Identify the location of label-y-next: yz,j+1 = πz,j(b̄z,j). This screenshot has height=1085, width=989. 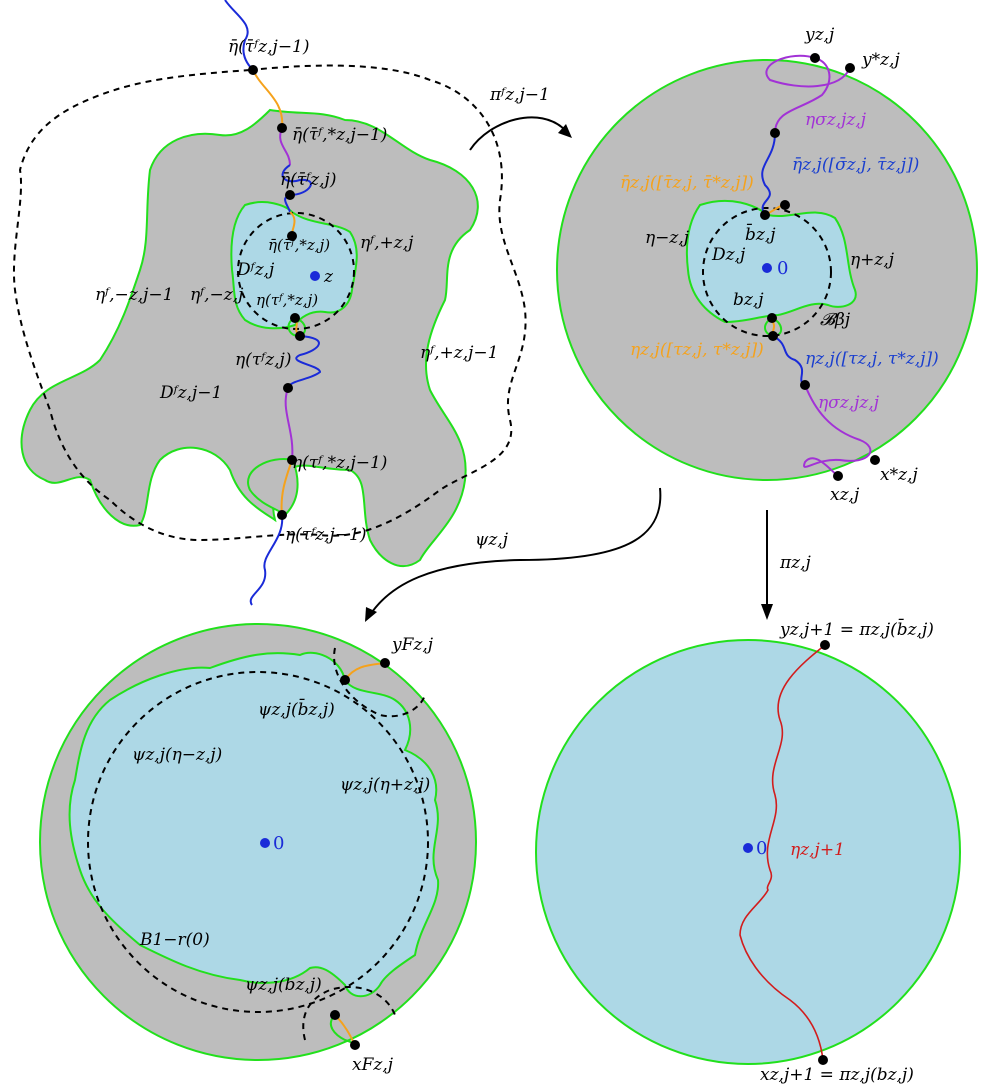
(856, 628).